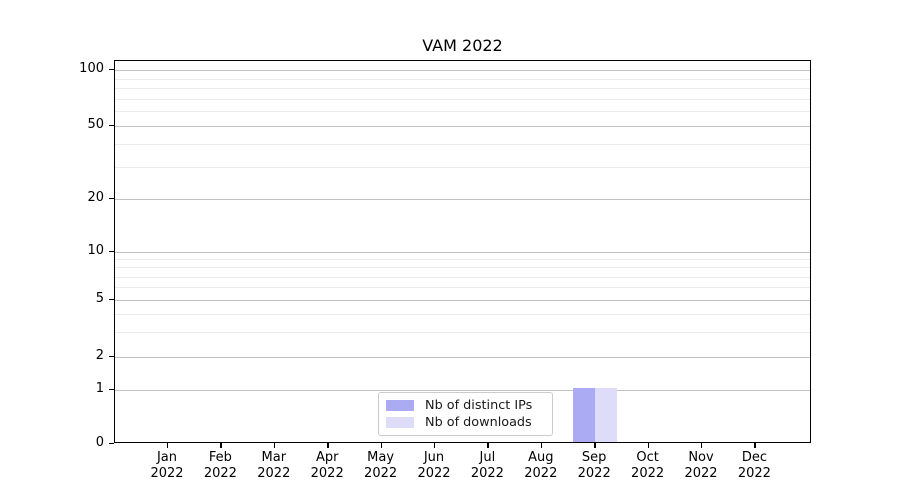 This screenshot has height=500, width=900. Describe the element at coordinates (479, 405) in the screenshot. I see `legend-label: Nb of distinct IPs` at that location.